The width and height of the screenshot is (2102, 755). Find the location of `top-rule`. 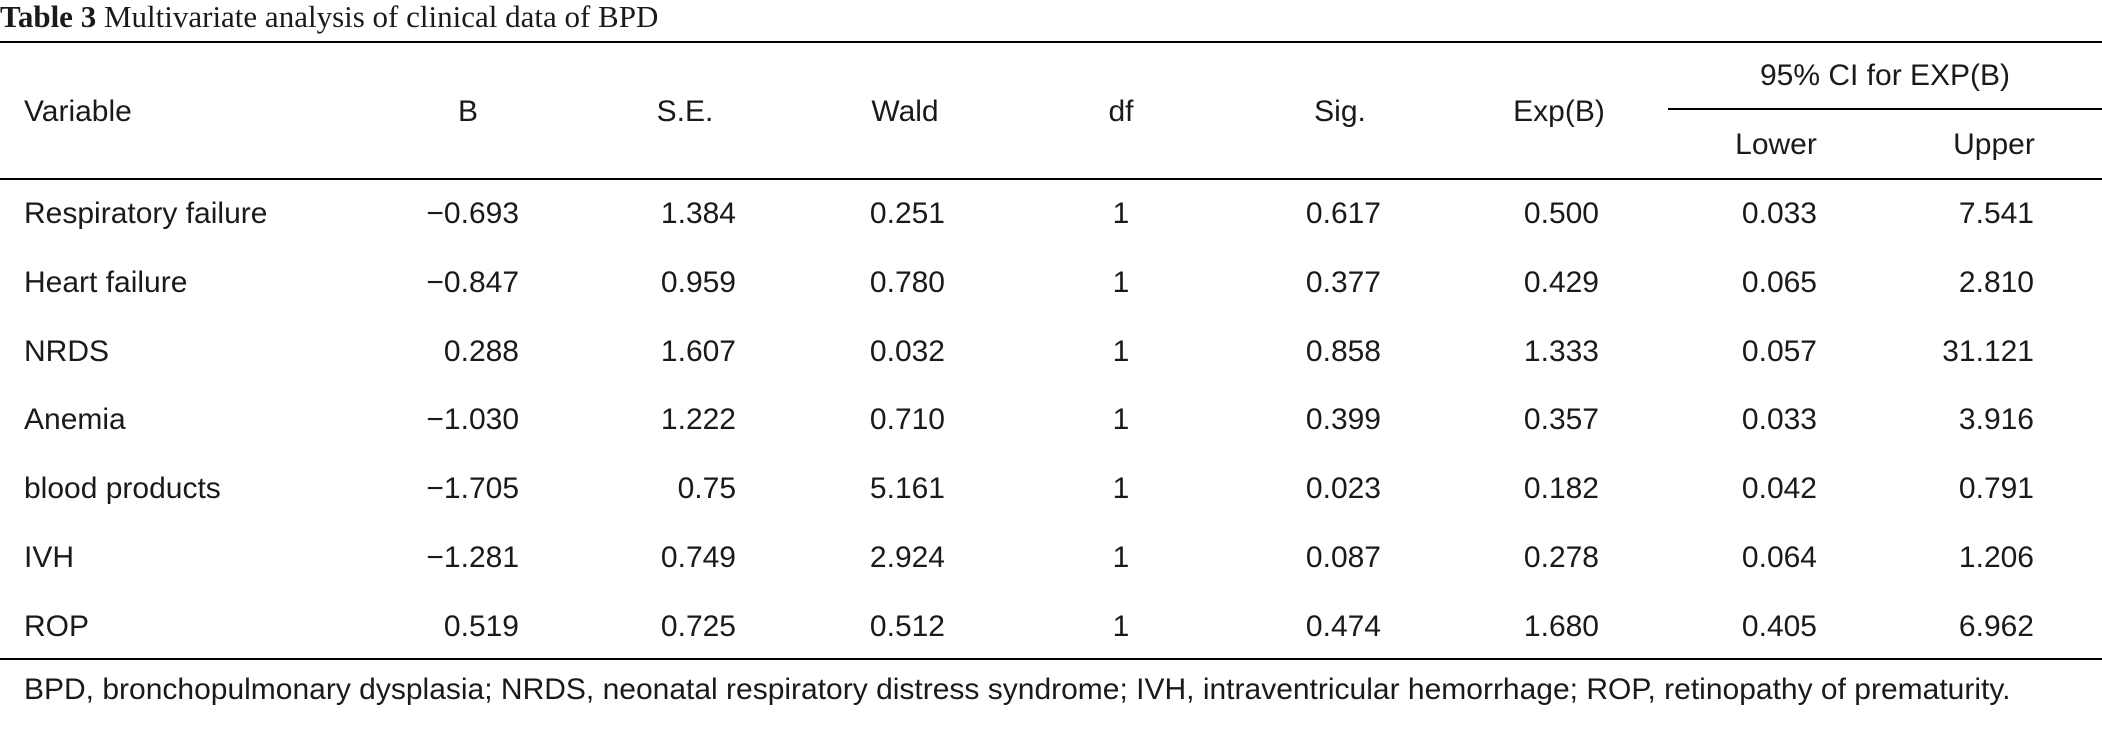

top-rule is located at coordinates (1051, 42).